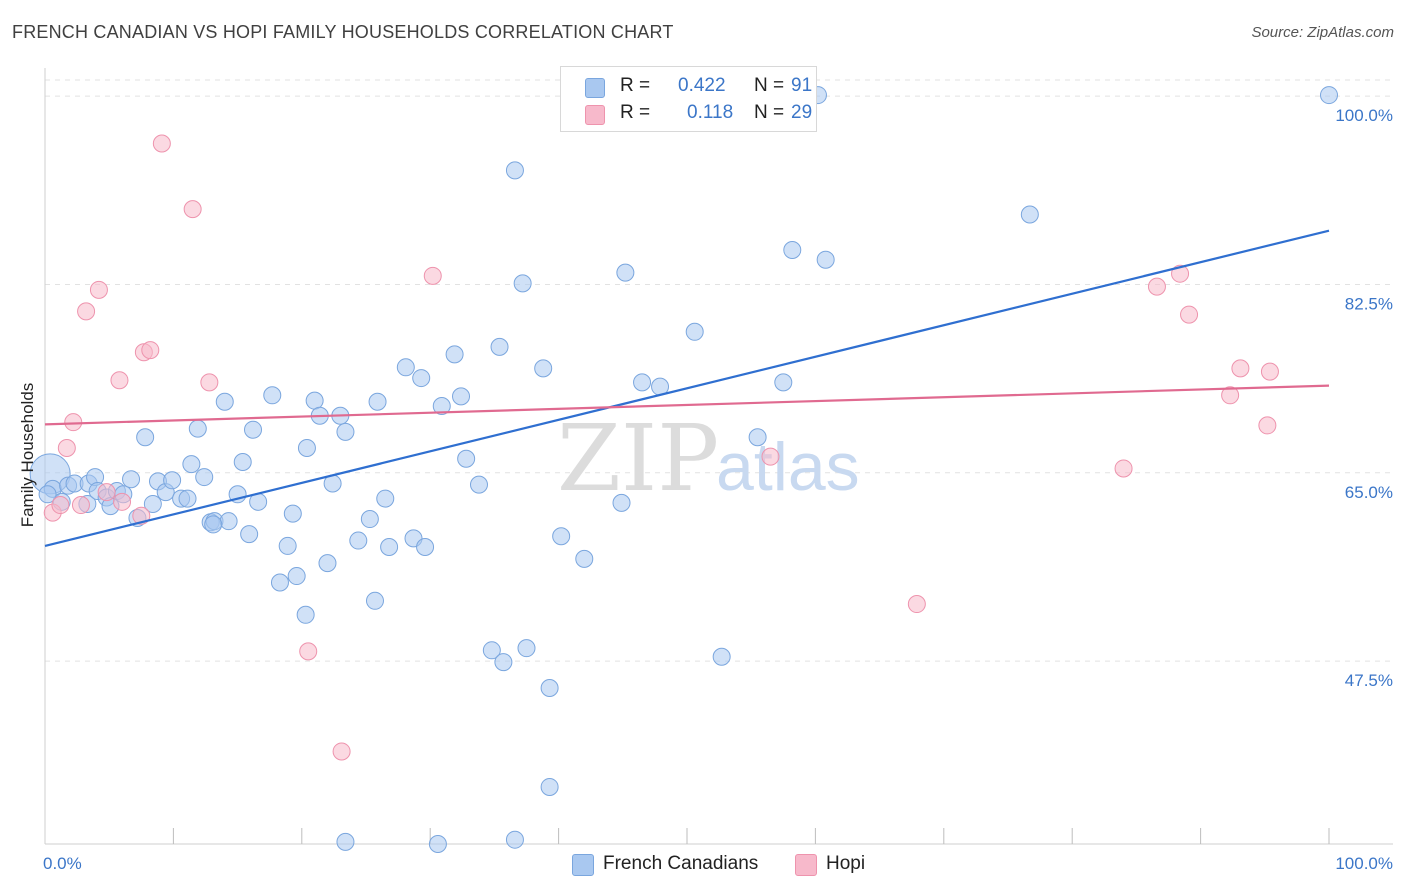 The width and height of the screenshot is (1406, 892). Describe the element at coordinates (681, 863) in the screenshot. I see `legend-label: French Canadians` at that location.